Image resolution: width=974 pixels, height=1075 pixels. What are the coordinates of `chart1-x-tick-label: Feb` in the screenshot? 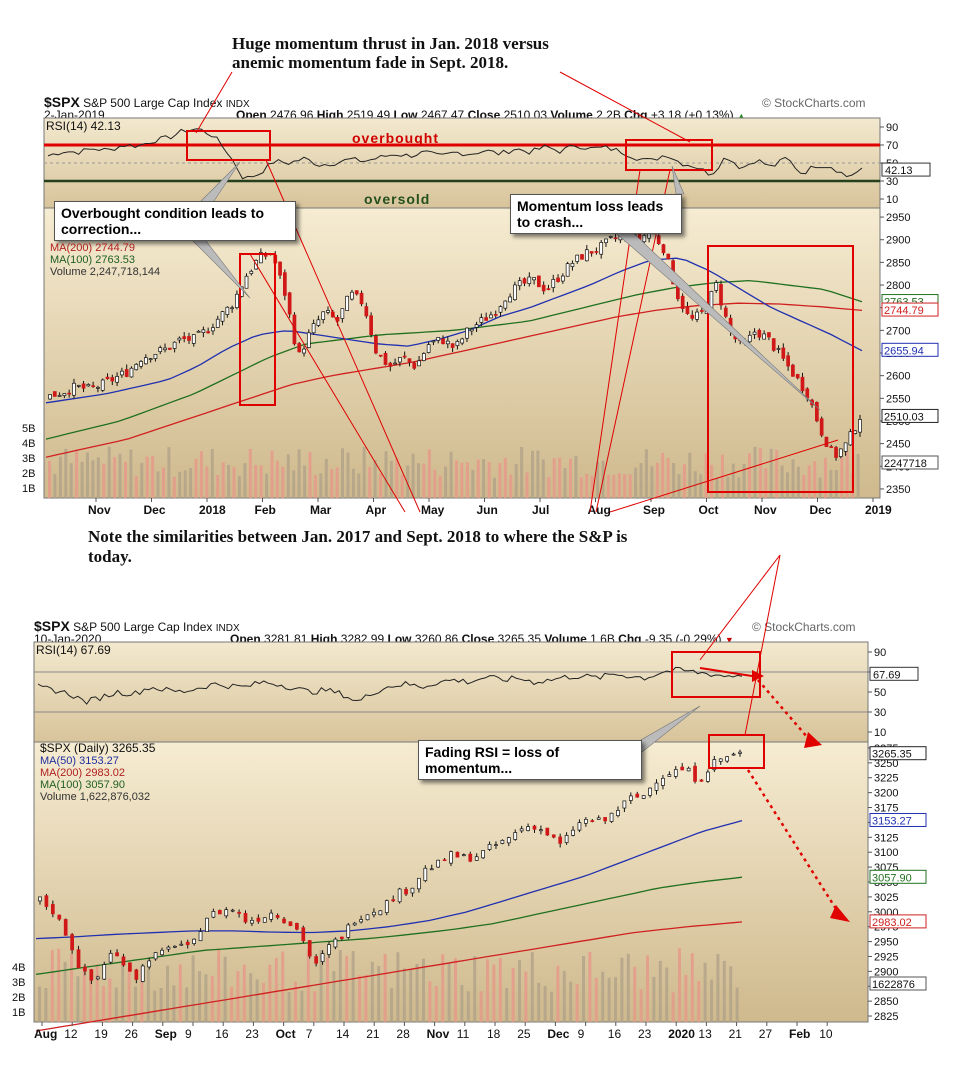 It's located at (265, 510).